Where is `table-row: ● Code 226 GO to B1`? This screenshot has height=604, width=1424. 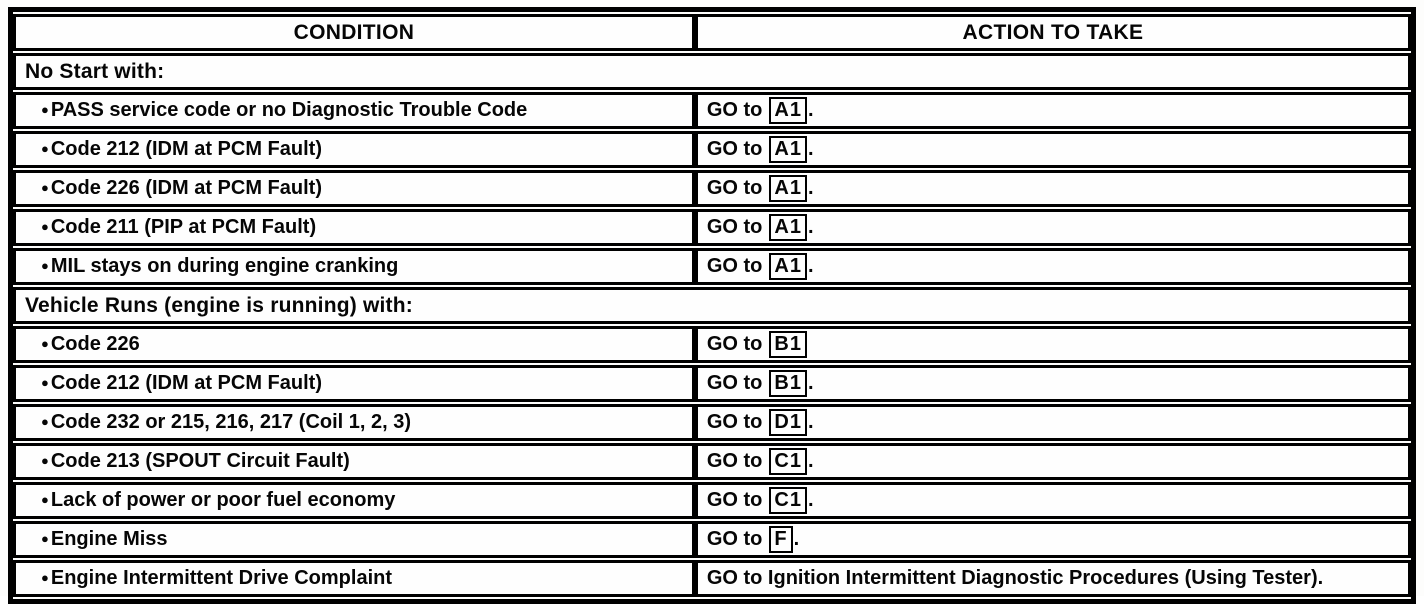 table-row: ● Code 226 GO to B1 is located at coordinates (712, 344).